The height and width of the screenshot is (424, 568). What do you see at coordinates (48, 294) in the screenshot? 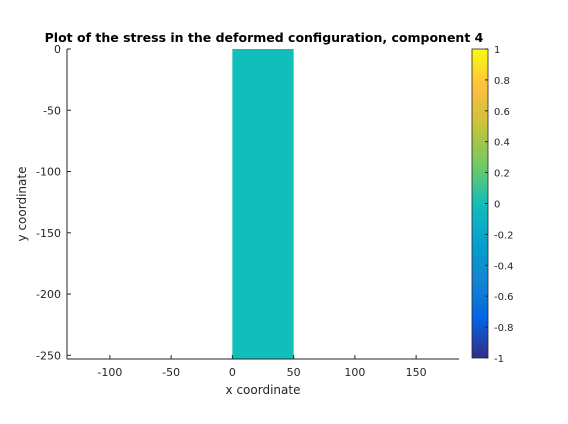
I see `y-tick-label: -200` at bounding box center [48, 294].